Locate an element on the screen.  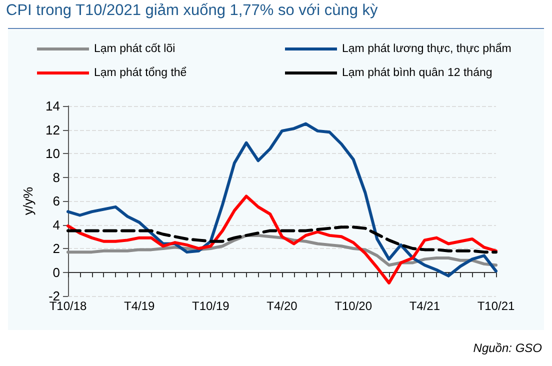
legend-label: Lạm phát cốt lõi is located at coordinates (135, 49).